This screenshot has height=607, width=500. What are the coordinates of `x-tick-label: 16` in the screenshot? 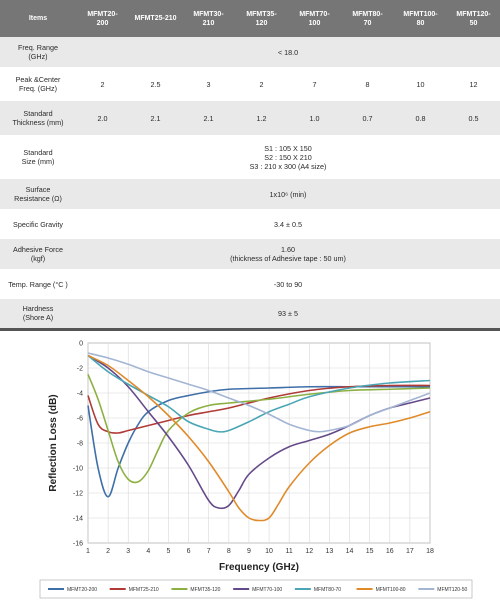 It's located at (390, 551).